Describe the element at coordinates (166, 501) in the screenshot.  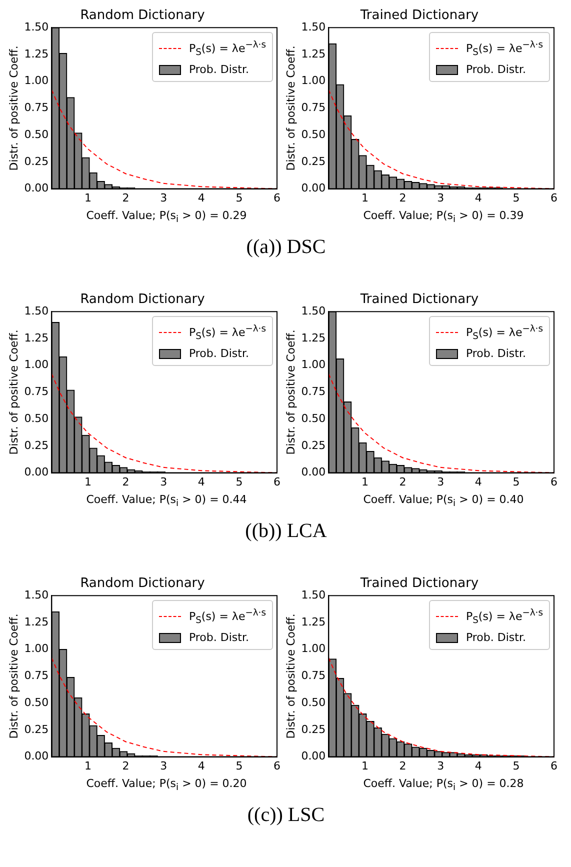
I see `x-axis-title: Coeff. Value; P(s$_{i}$ > 0) = 0.44` at that location.